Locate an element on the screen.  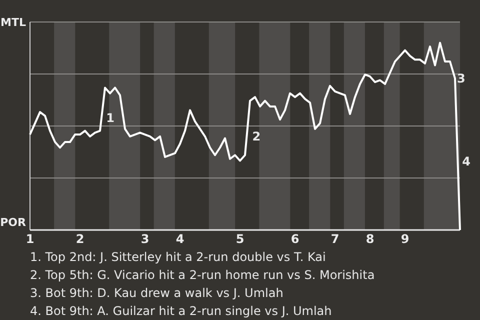
text: 4. Bot 9th: A. Guilzar hit a 2-run single vs J. Umlah is located at coordinates (181, 311).